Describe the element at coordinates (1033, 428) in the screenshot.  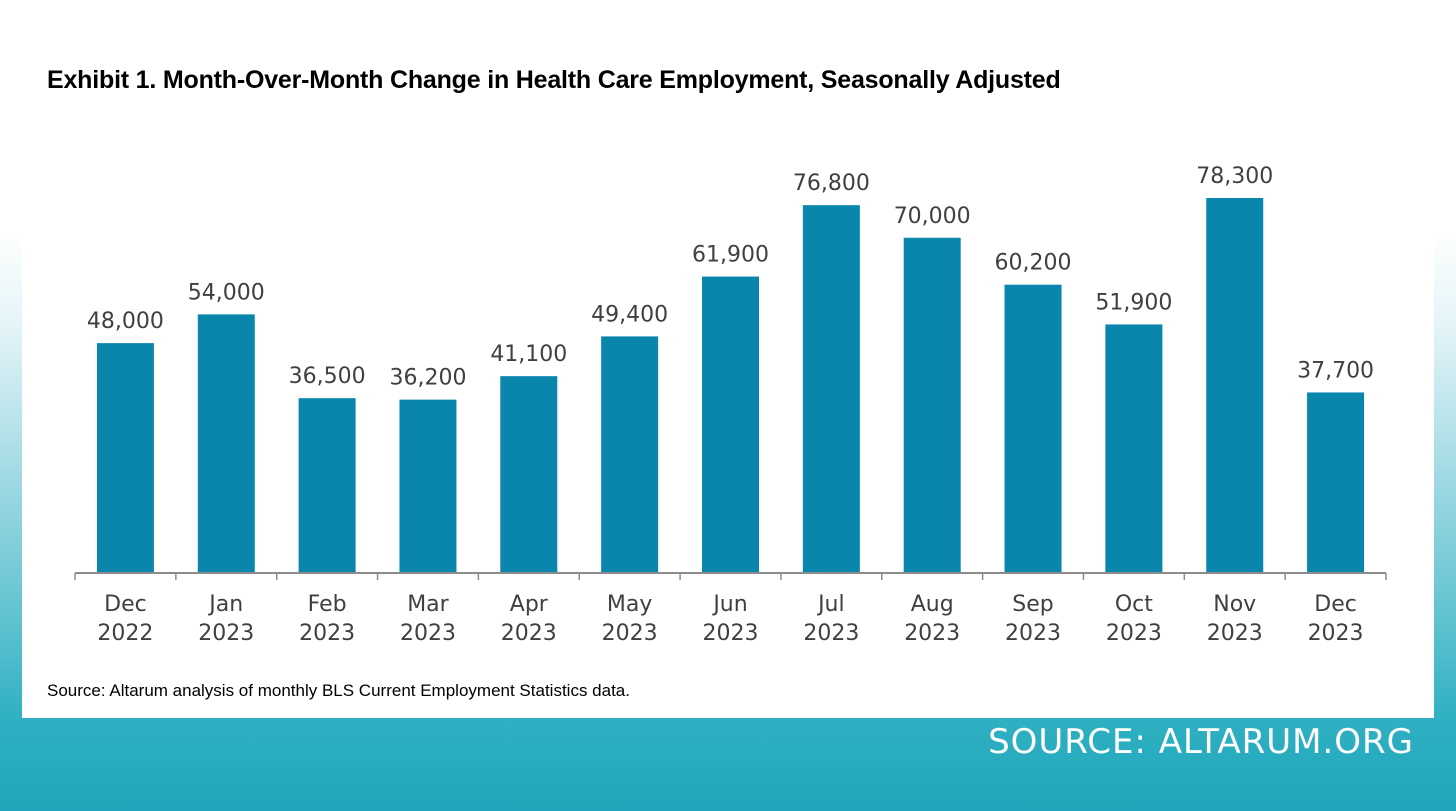
I see `bar-sep-2023` at that location.